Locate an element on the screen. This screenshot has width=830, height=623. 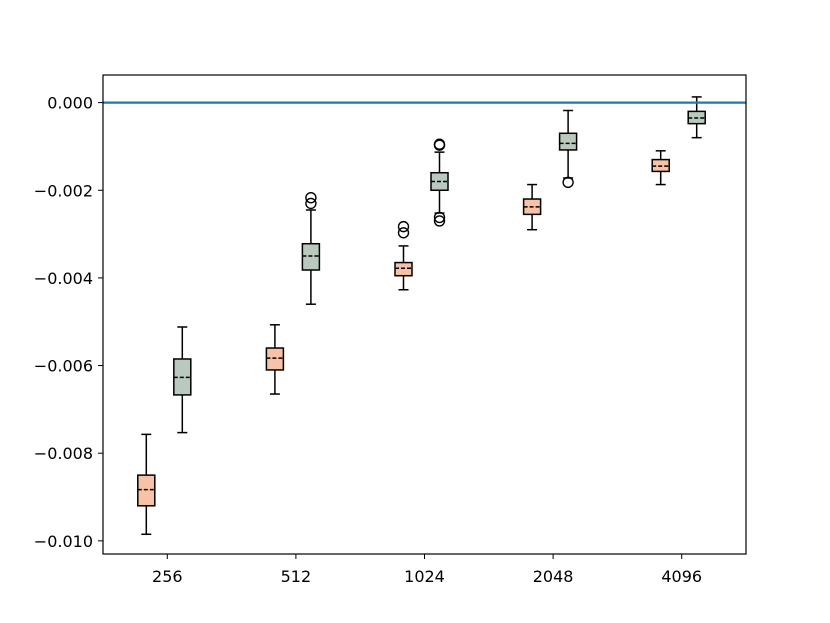
y-tick-label: −0.002 is located at coordinates (63, 190).